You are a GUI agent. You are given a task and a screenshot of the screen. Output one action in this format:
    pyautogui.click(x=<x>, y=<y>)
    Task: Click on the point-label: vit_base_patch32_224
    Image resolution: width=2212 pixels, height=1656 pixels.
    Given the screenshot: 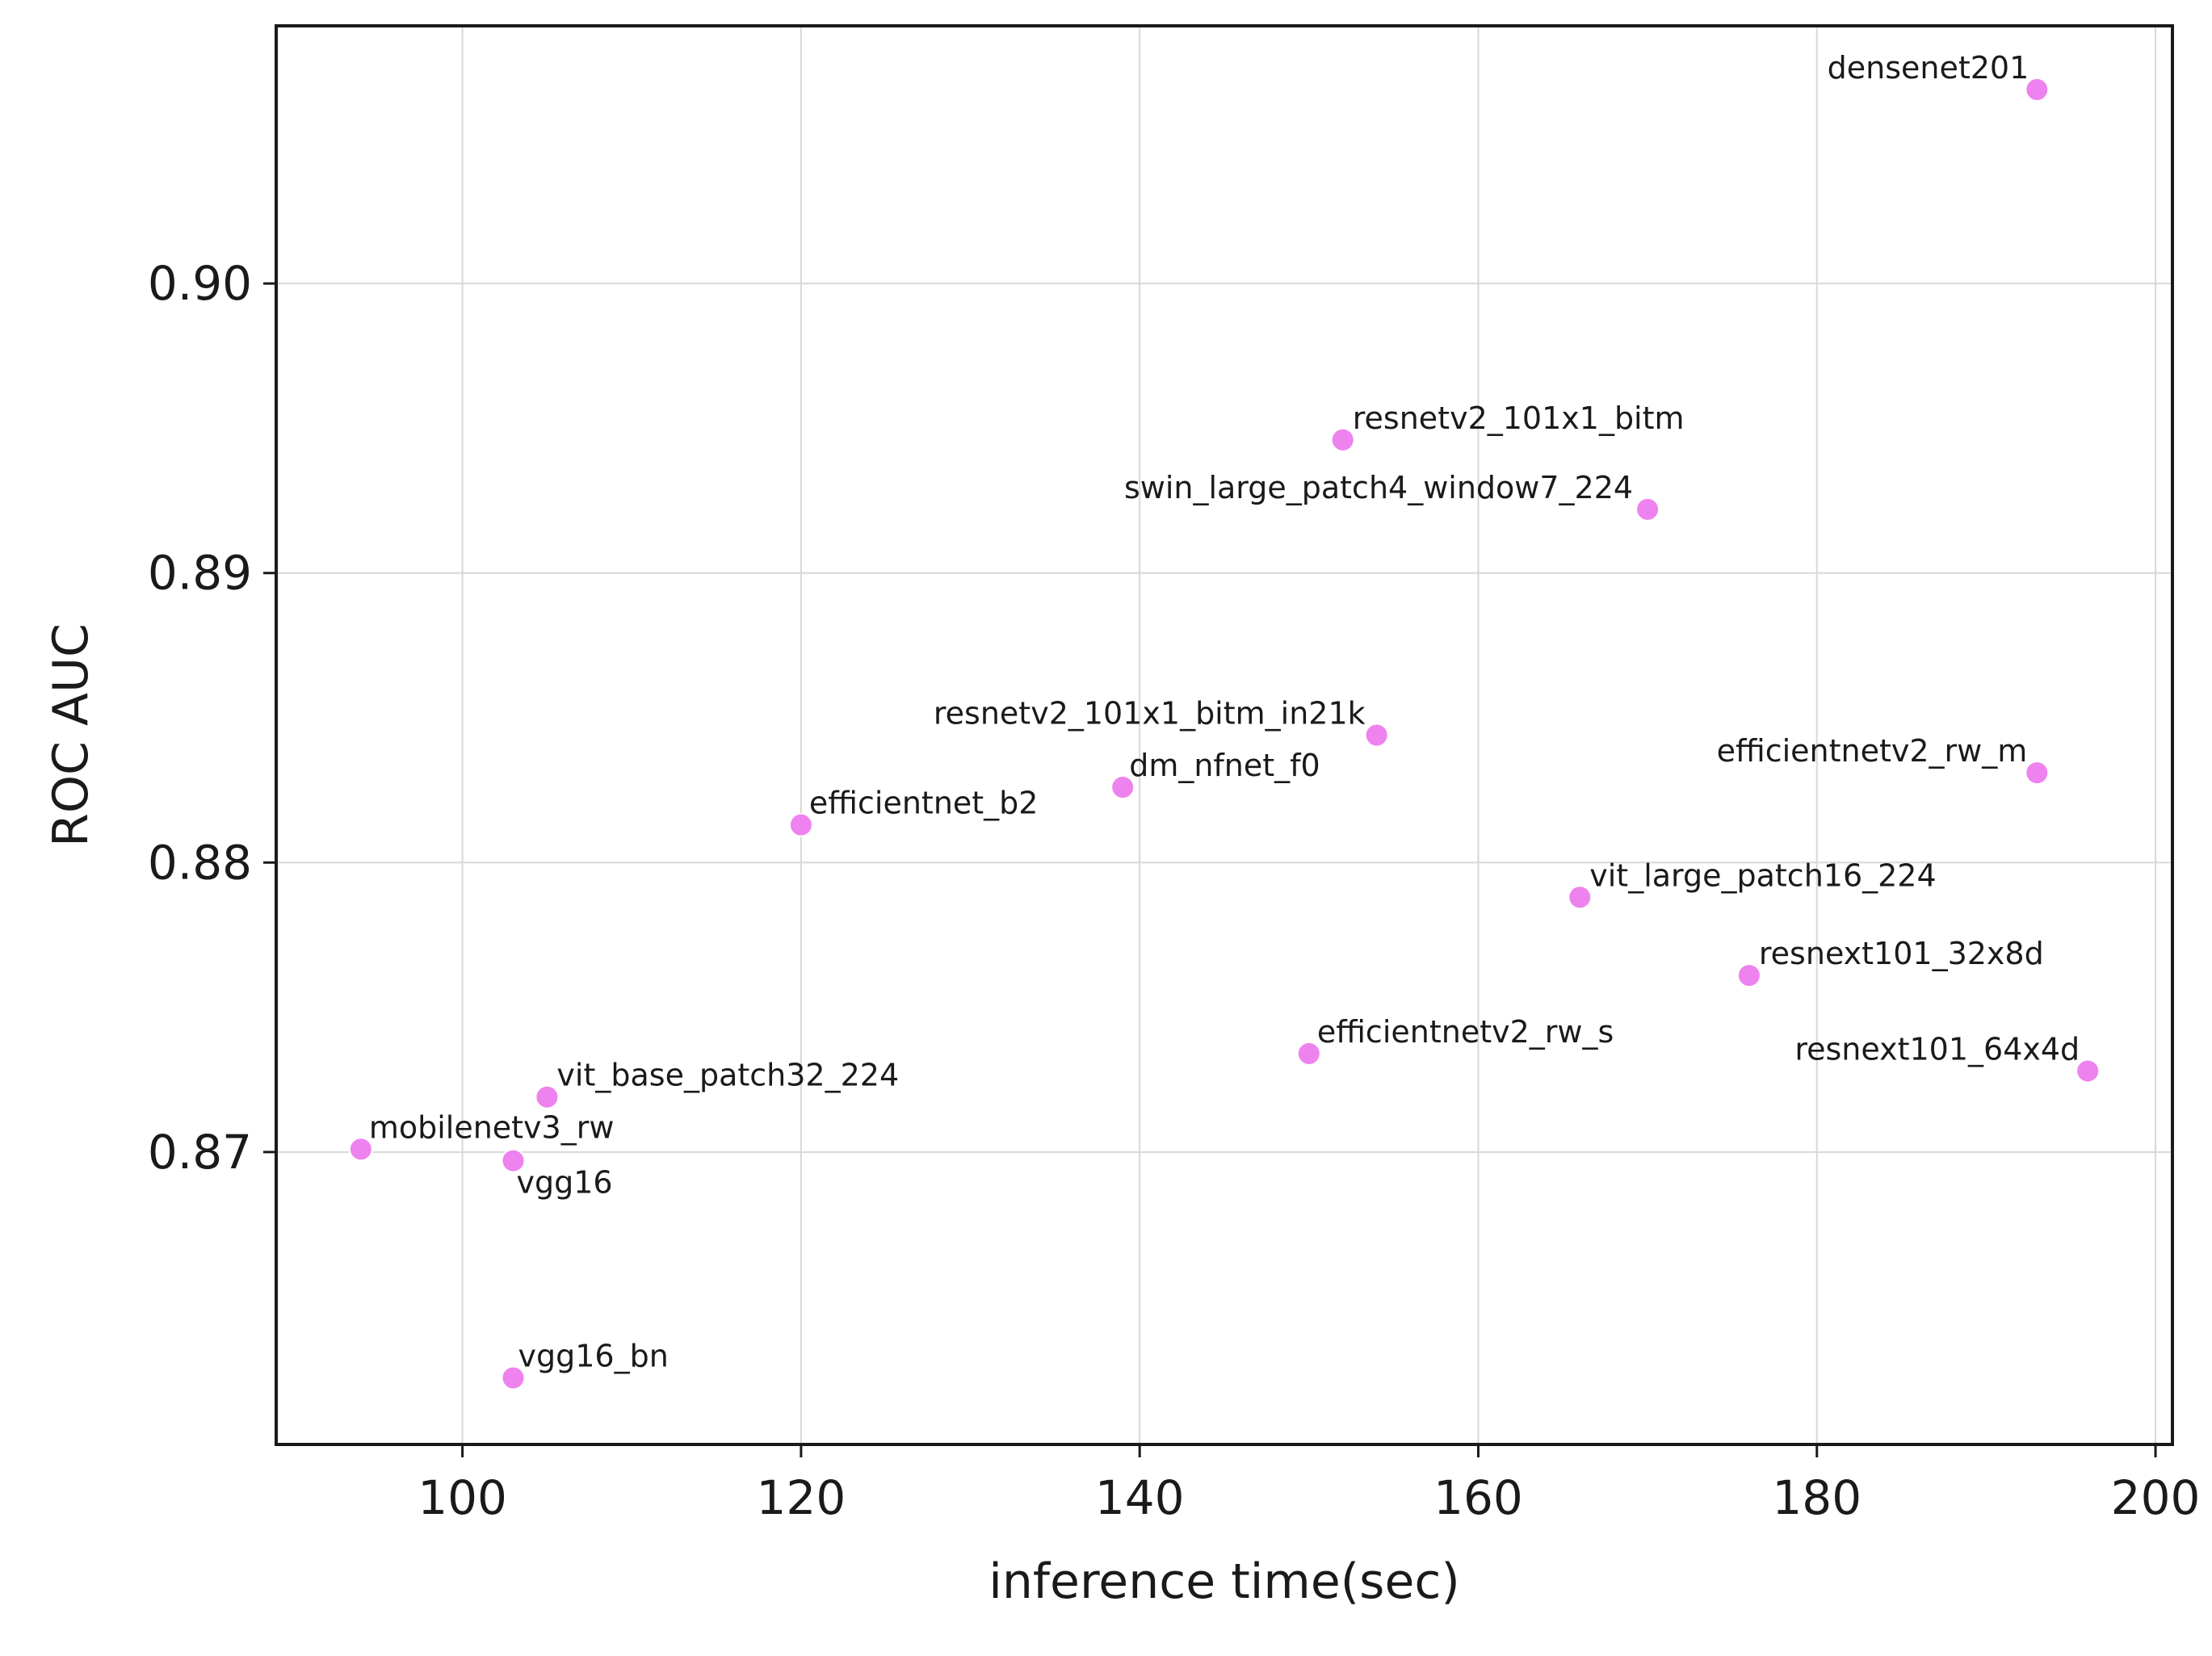 What is the action you would take?
    pyautogui.click(x=728, y=1075)
    